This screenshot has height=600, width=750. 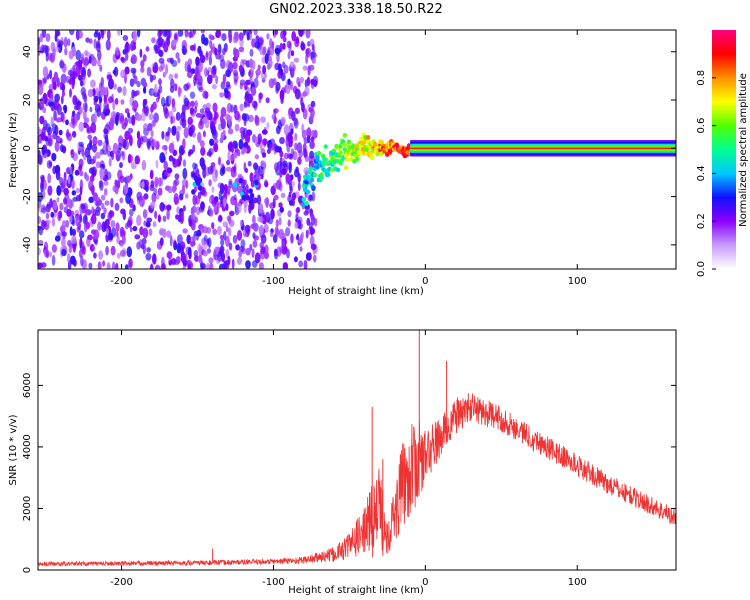 I want to click on colorbar-tick-label: 0.0, so click(x=701, y=269).